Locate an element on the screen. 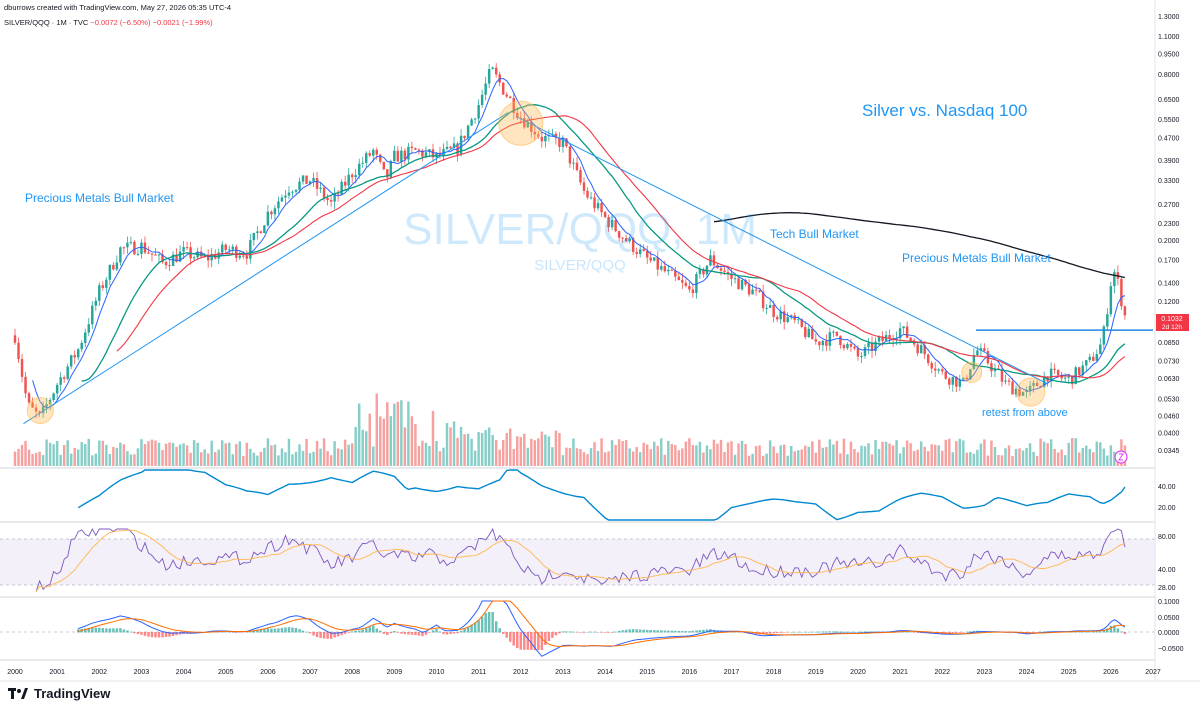 The image size is (1200, 711). time-tick-label: 2011 is located at coordinates (478, 672).